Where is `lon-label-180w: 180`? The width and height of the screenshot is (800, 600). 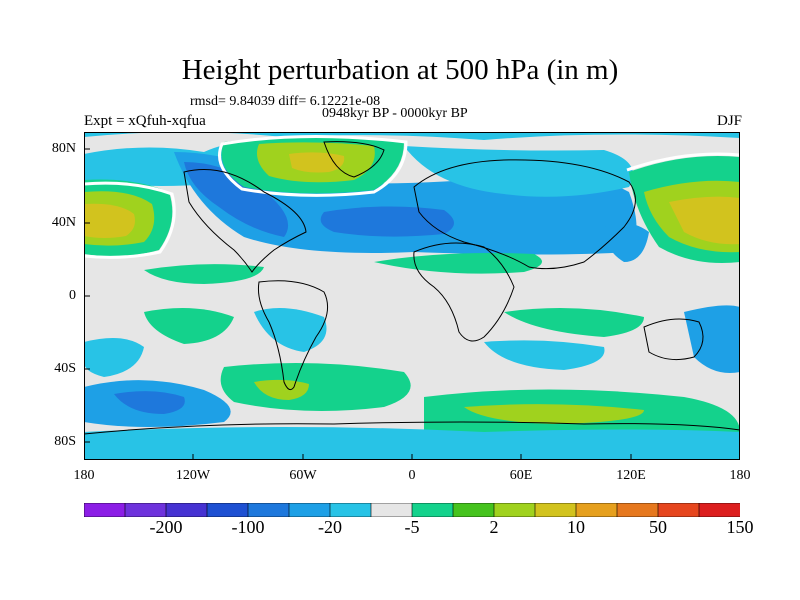
lon-label-180w: 180 is located at coordinates (84, 475).